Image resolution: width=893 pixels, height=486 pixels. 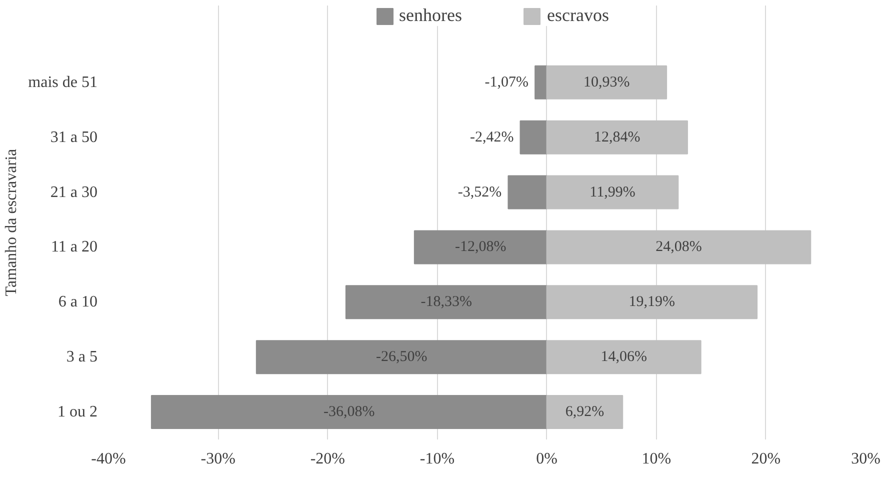 I want to click on data-label: -36,08%, so click(x=349, y=412).